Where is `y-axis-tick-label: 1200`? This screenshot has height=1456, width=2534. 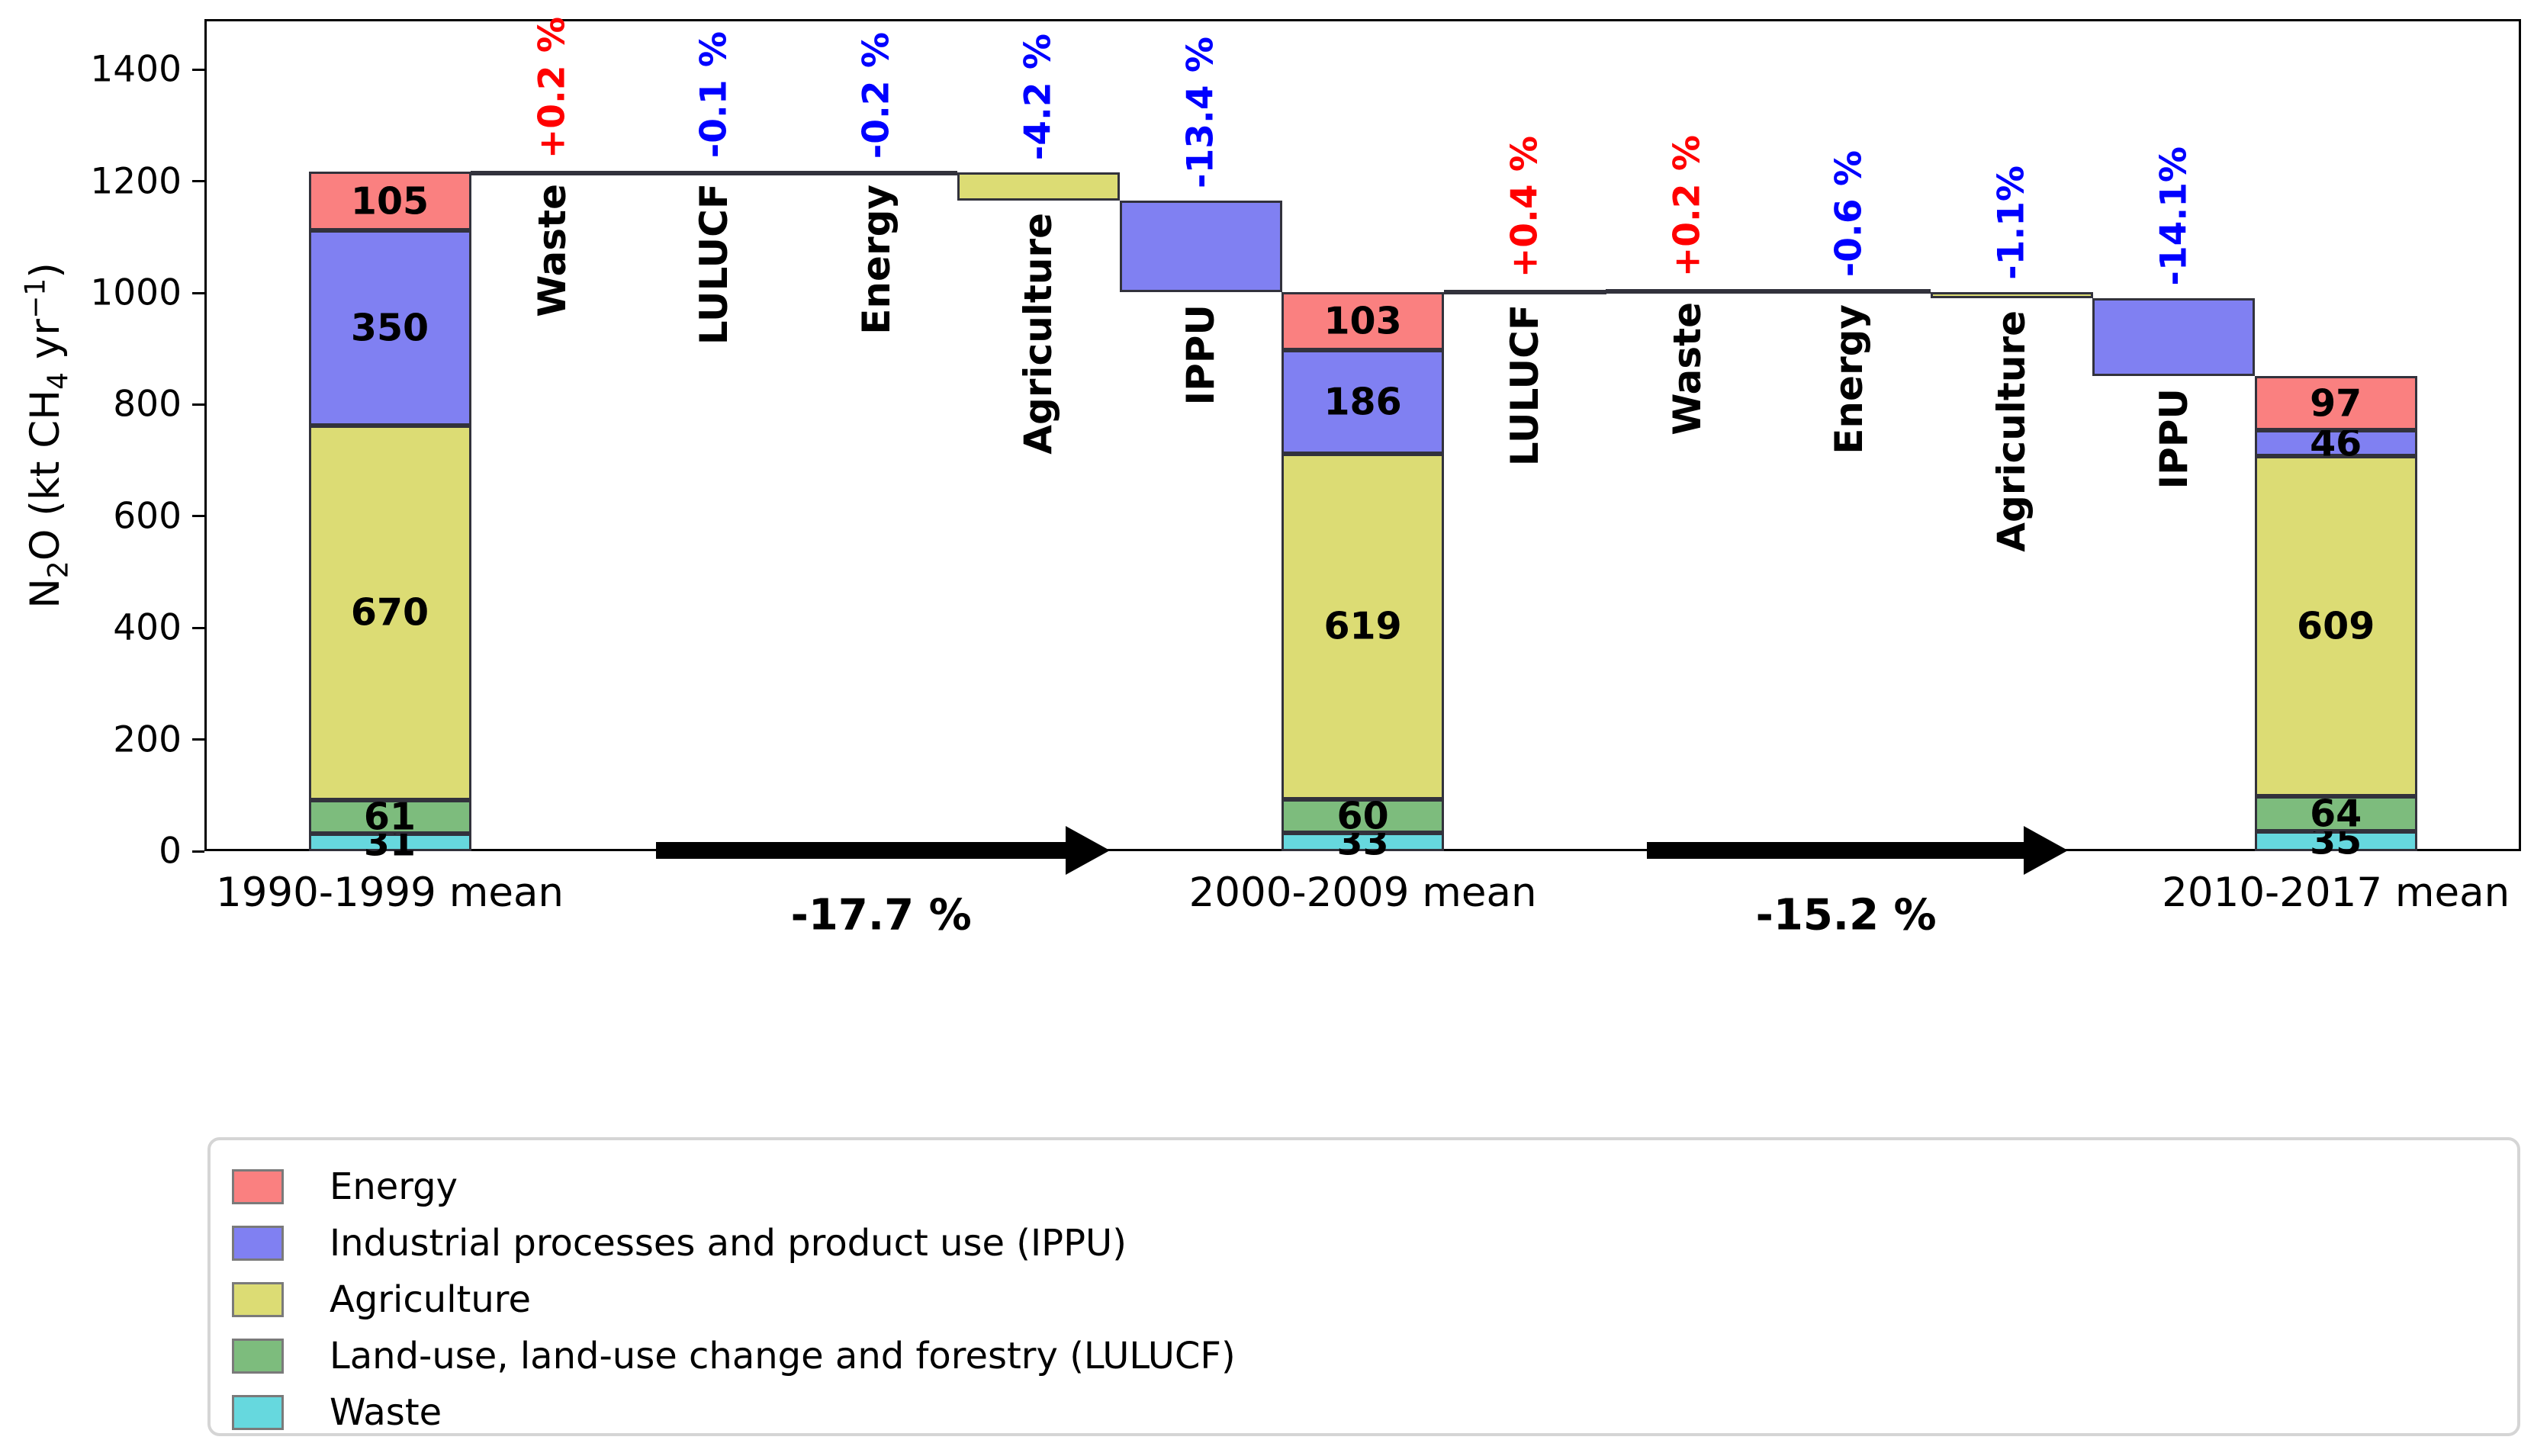
y-axis-tick-label: 1200 is located at coordinates (136, 181).